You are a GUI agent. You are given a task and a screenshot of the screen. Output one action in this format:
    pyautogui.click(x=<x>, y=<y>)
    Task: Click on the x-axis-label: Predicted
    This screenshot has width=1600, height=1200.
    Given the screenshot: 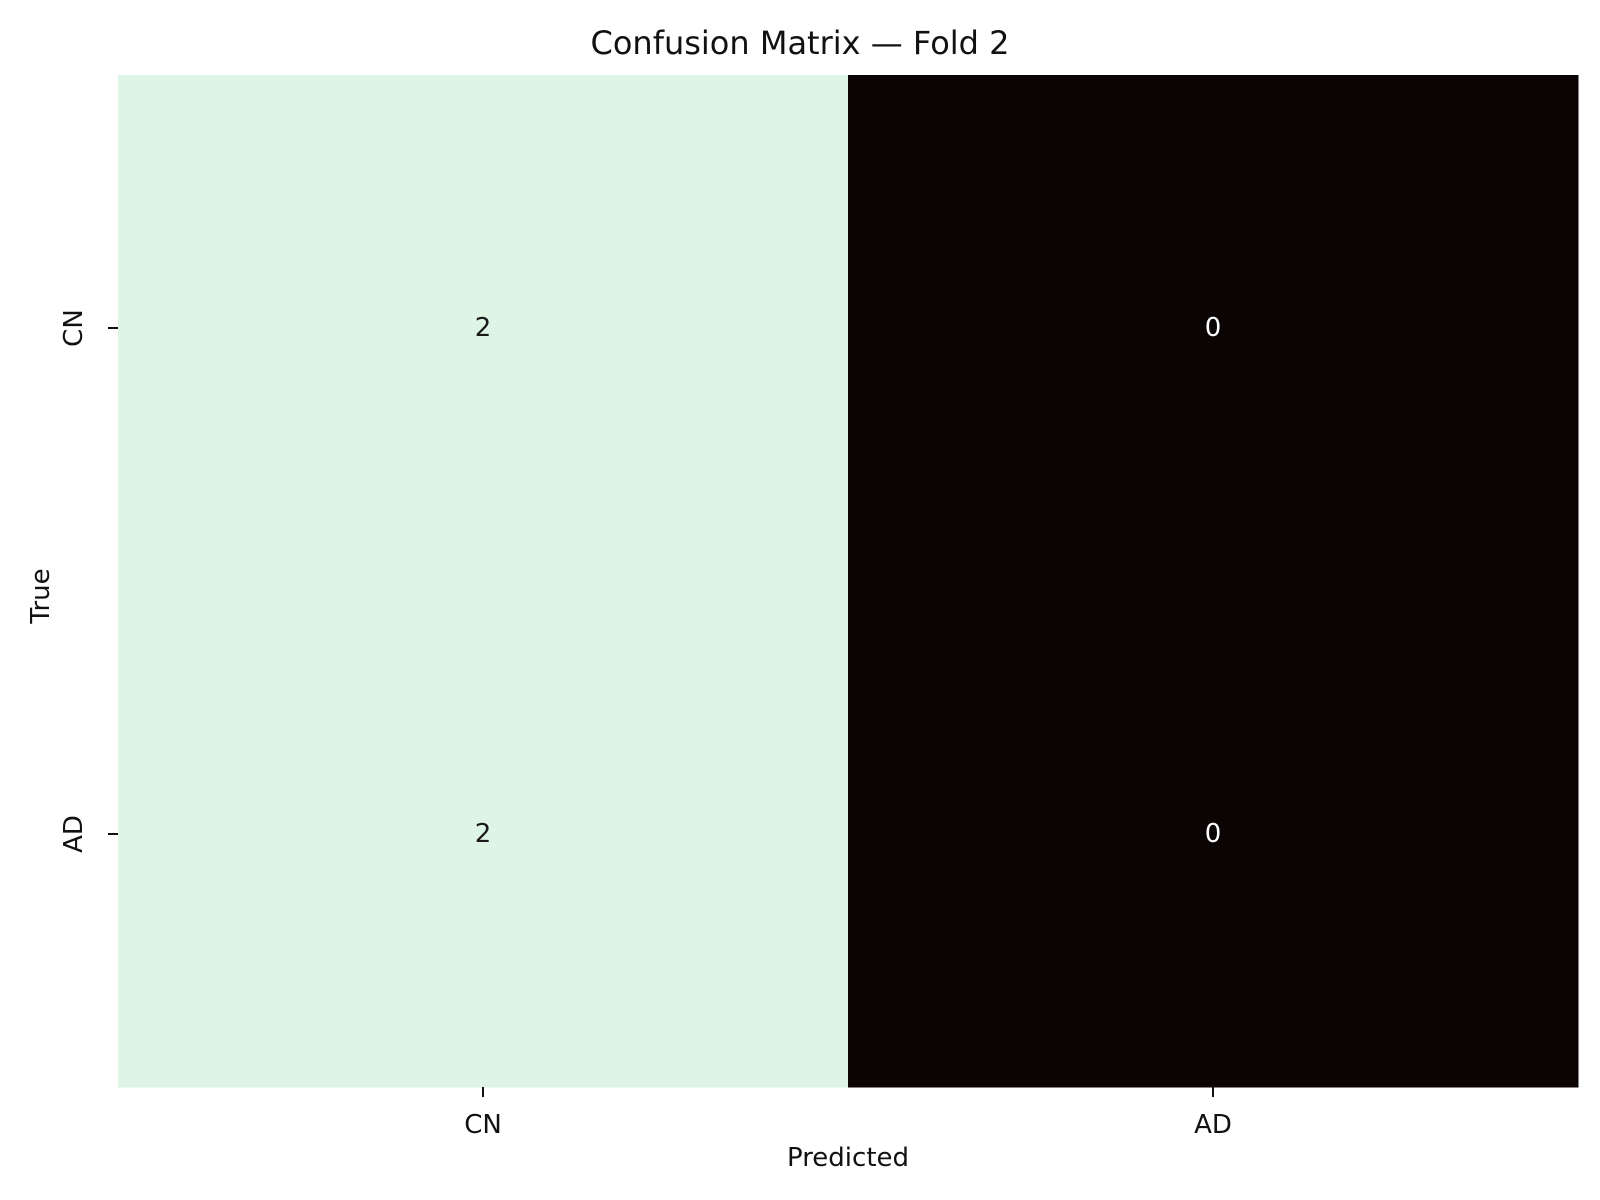 What is the action you would take?
    pyautogui.click(x=848, y=1158)
    